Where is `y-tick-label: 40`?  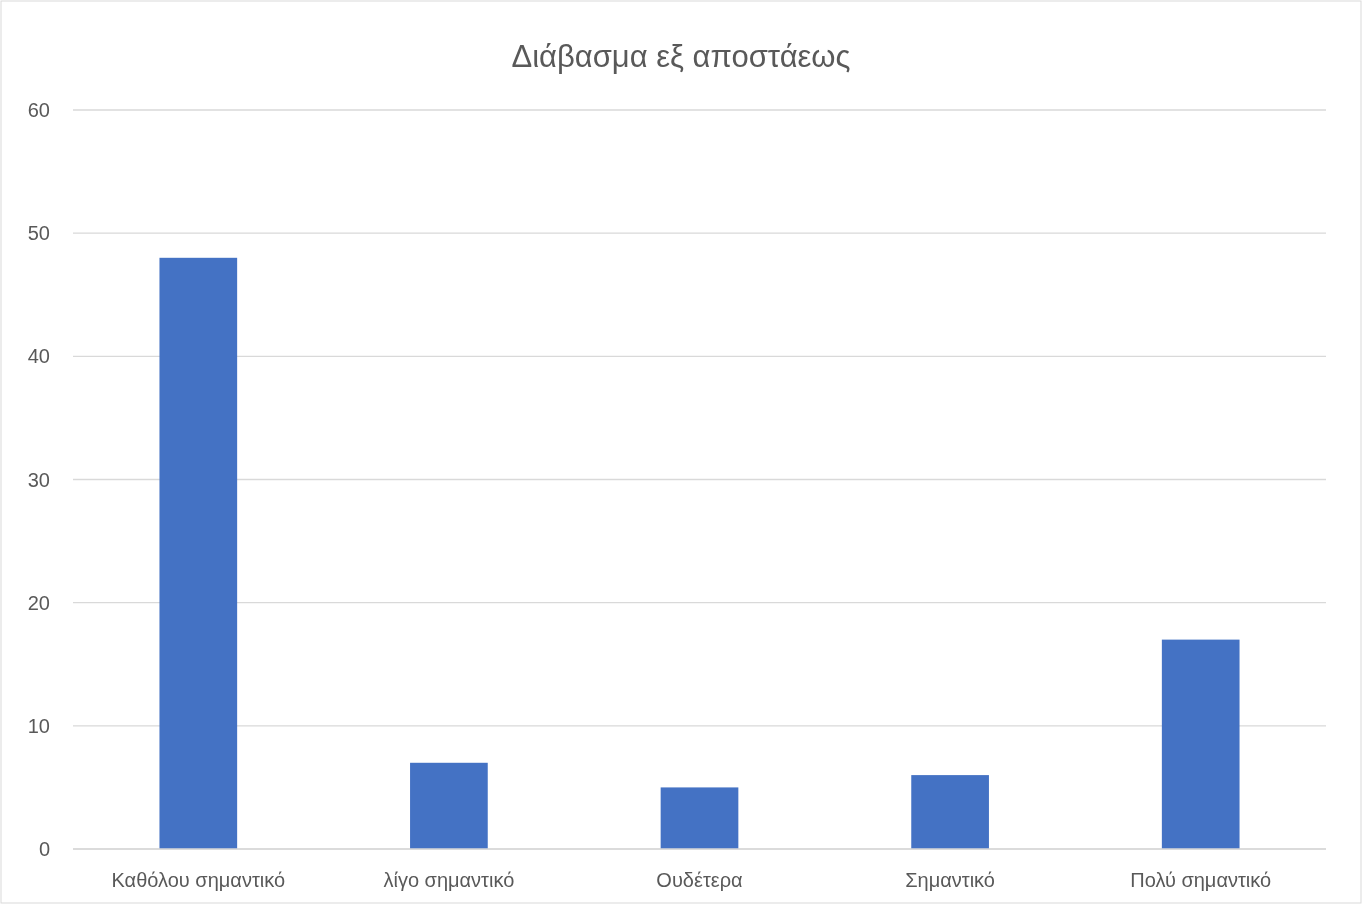 y-tick-label: 40 is located at coordinates (38, 356).